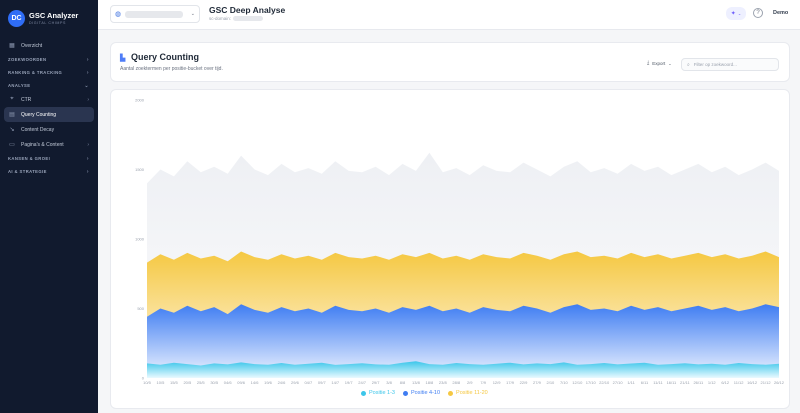  Describe the element at coordinates (12, 115) in the screenshot. I see `bar-chart-icon: ▤` at that location.